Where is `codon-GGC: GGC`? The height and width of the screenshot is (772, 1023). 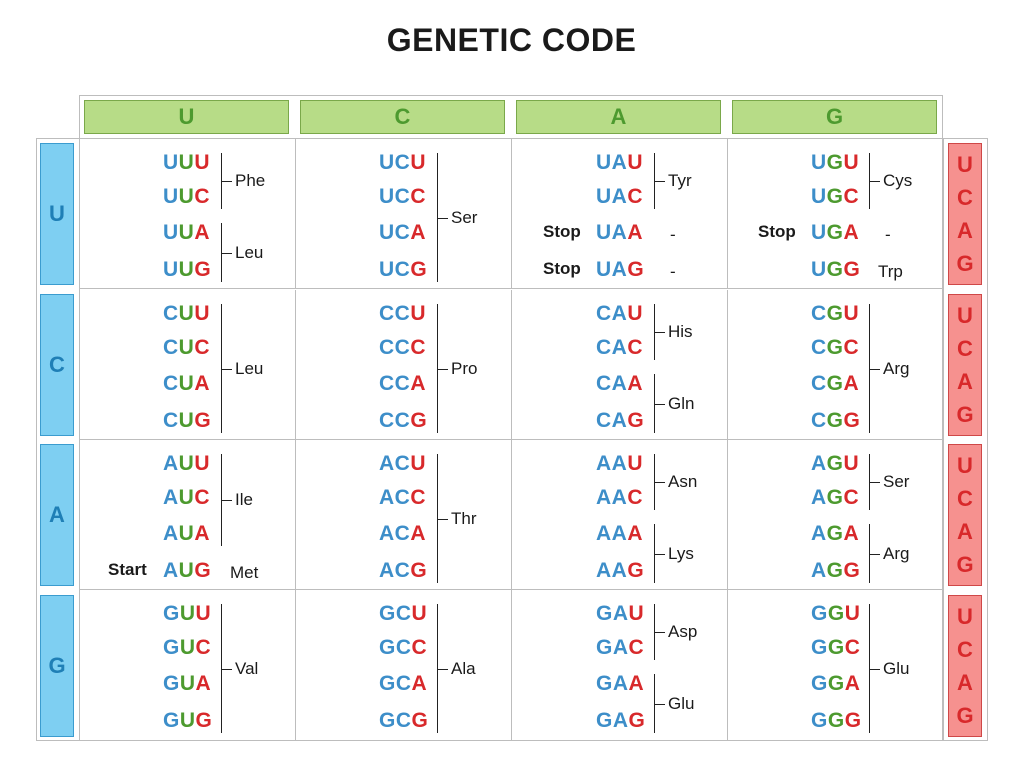 codon-GGC: GGC is located at coordinates (836, 647).